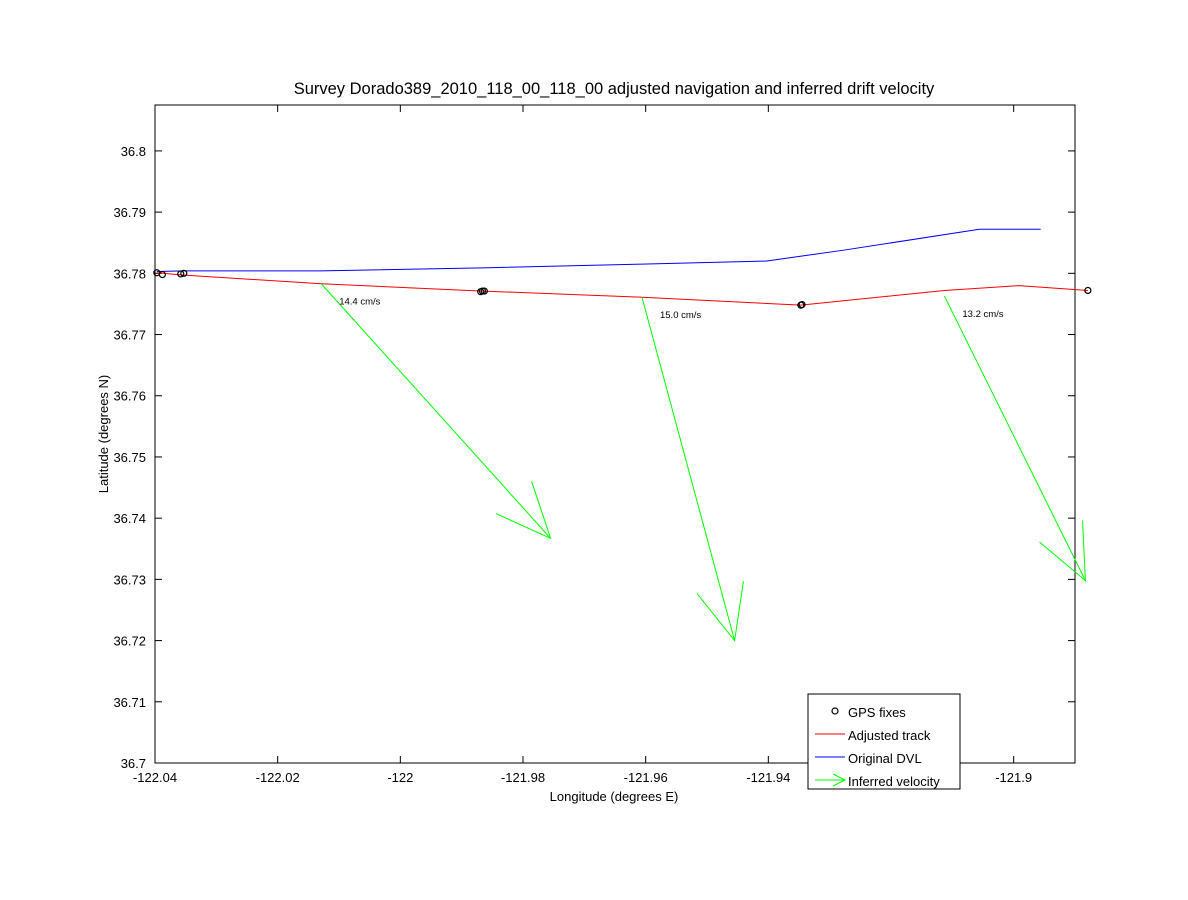  I want to click on x-axis-label: Longitude (degrees E), so click(614, 796).